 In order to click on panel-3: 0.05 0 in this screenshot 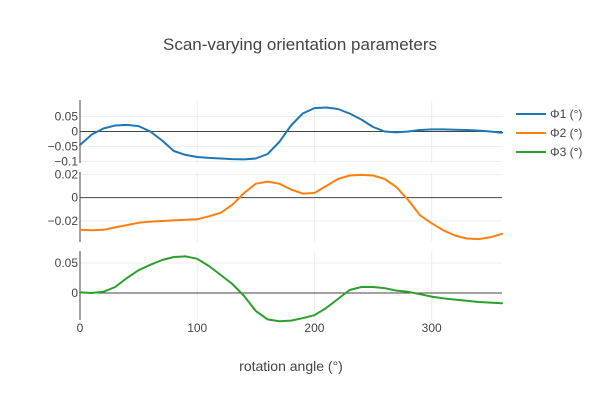, I will do `click(279, 287)`.